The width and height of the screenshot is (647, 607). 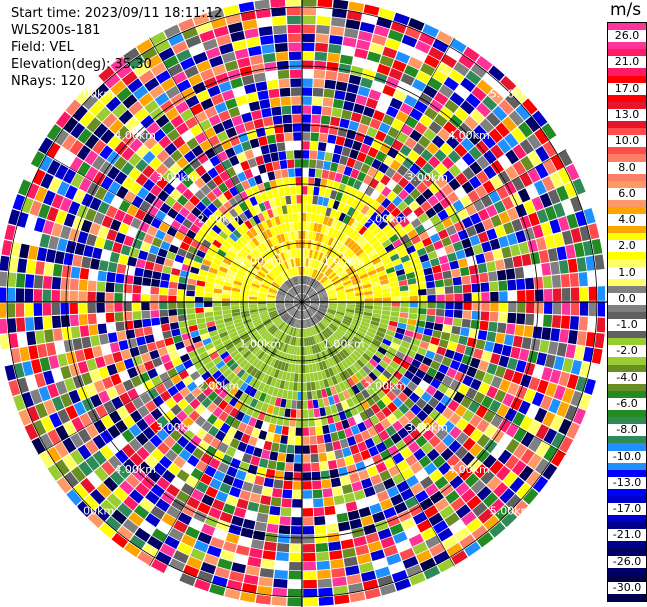 I want to click on range-ring-label: 4.00km, so click(x=135, y=469).